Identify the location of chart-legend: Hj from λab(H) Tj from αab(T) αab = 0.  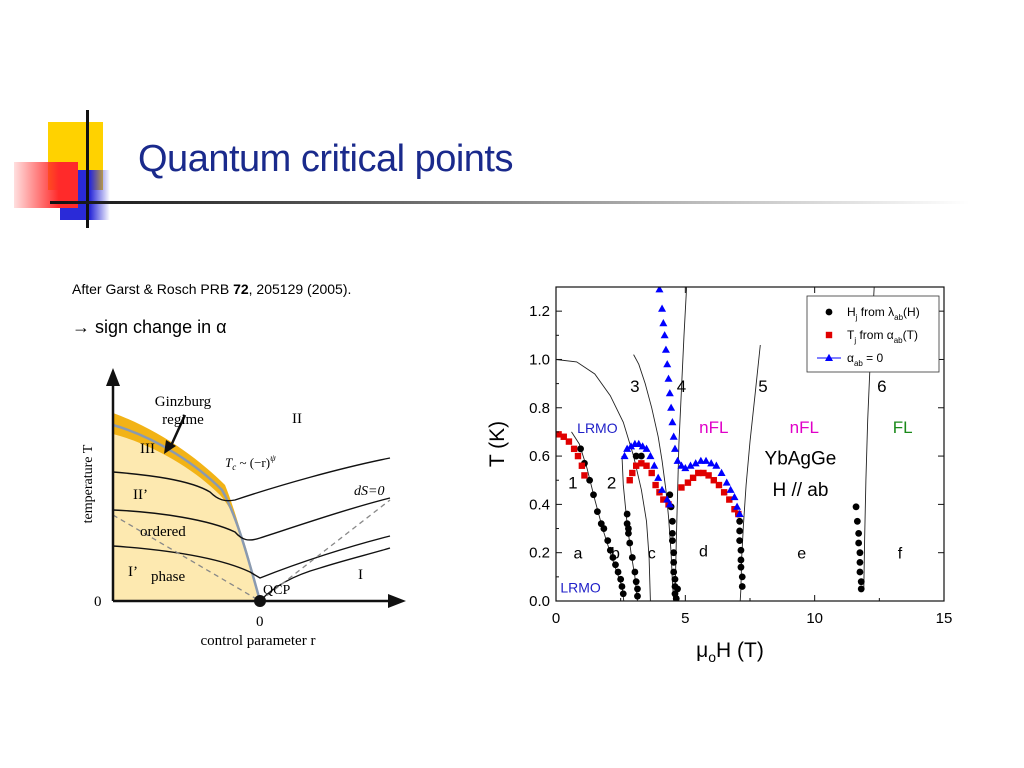
(873, 334).